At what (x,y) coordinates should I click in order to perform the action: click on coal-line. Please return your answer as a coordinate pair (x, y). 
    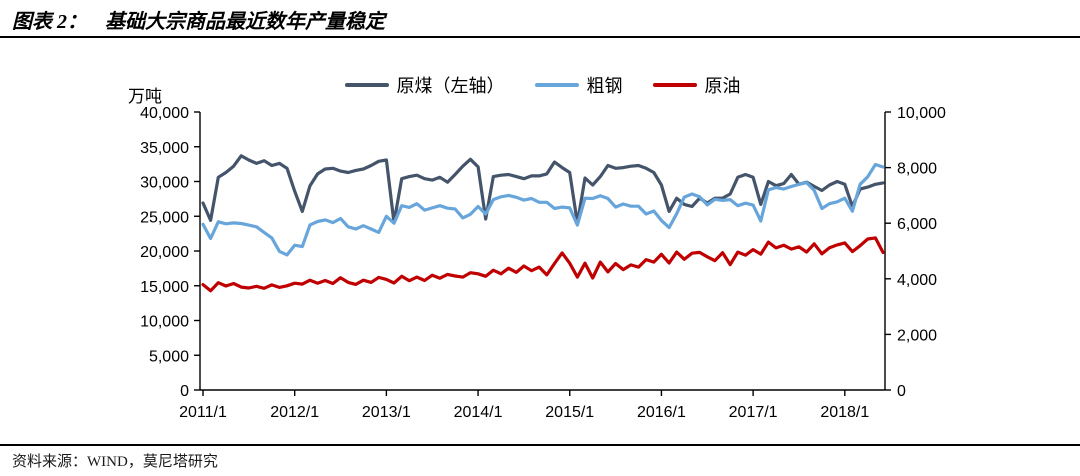
    Looking at the image, I should click on (543, 189).